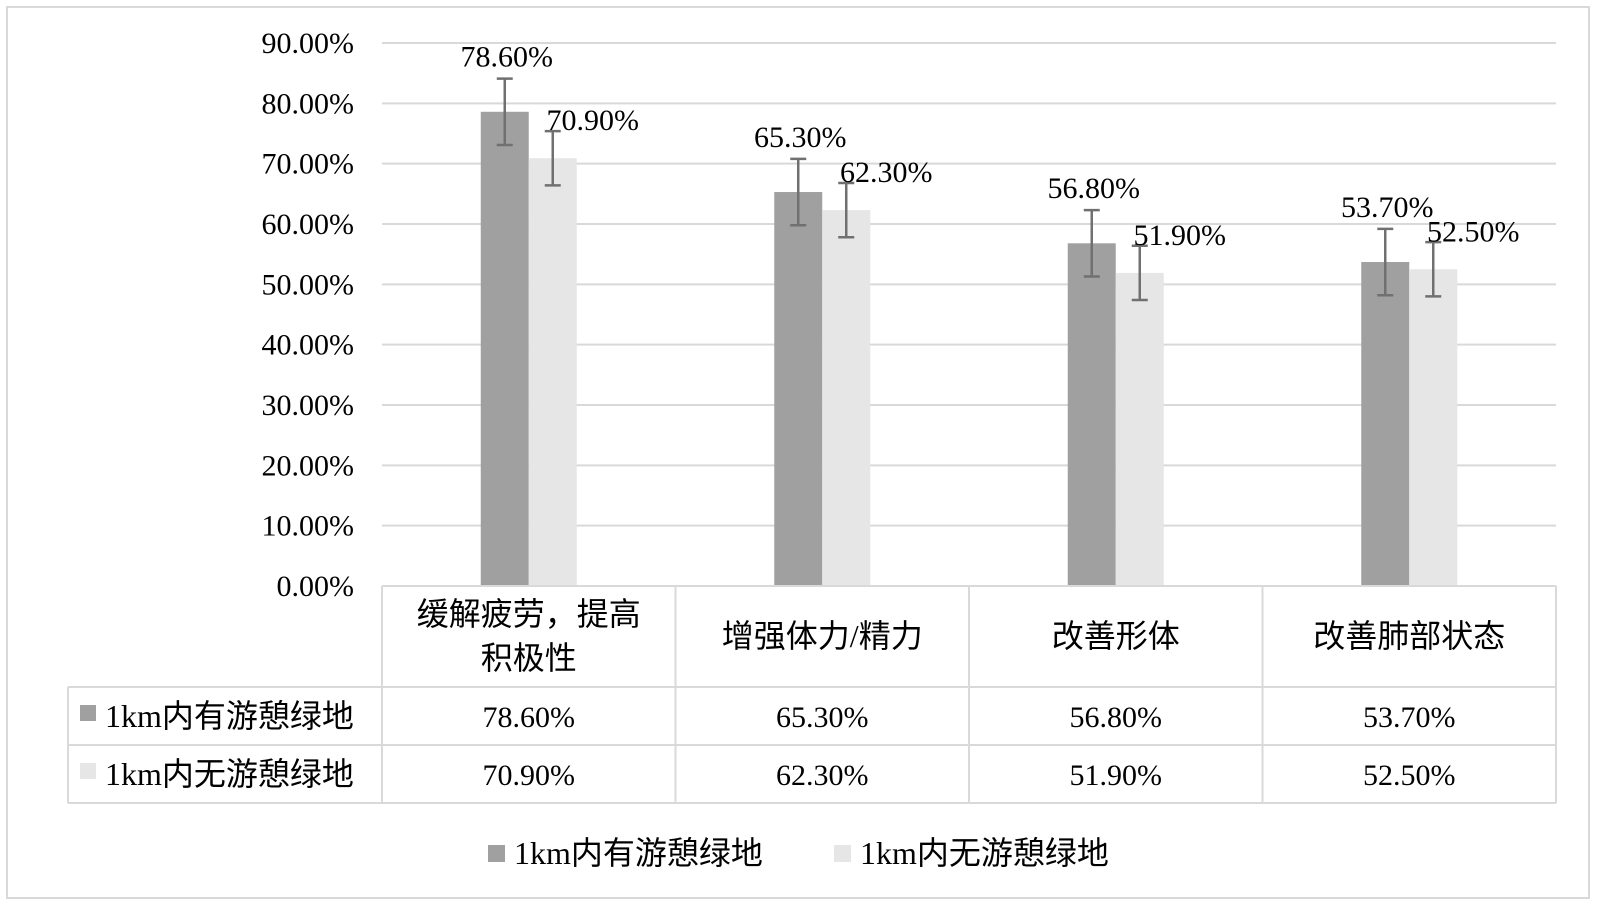 The width and height of the screenshot is (1598, 907). I want to click on legend-label: 1km内无游憩绿地, so click(984, 853).